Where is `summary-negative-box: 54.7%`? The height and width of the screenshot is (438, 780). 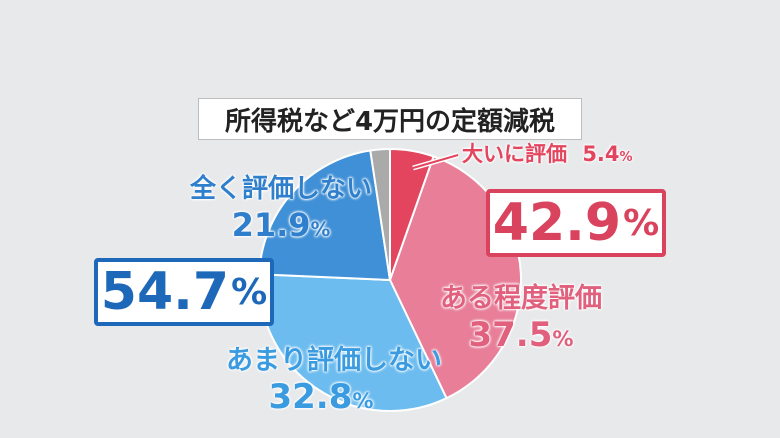 summary-negative-box: 54.7% is located at coordinates (184, 292).